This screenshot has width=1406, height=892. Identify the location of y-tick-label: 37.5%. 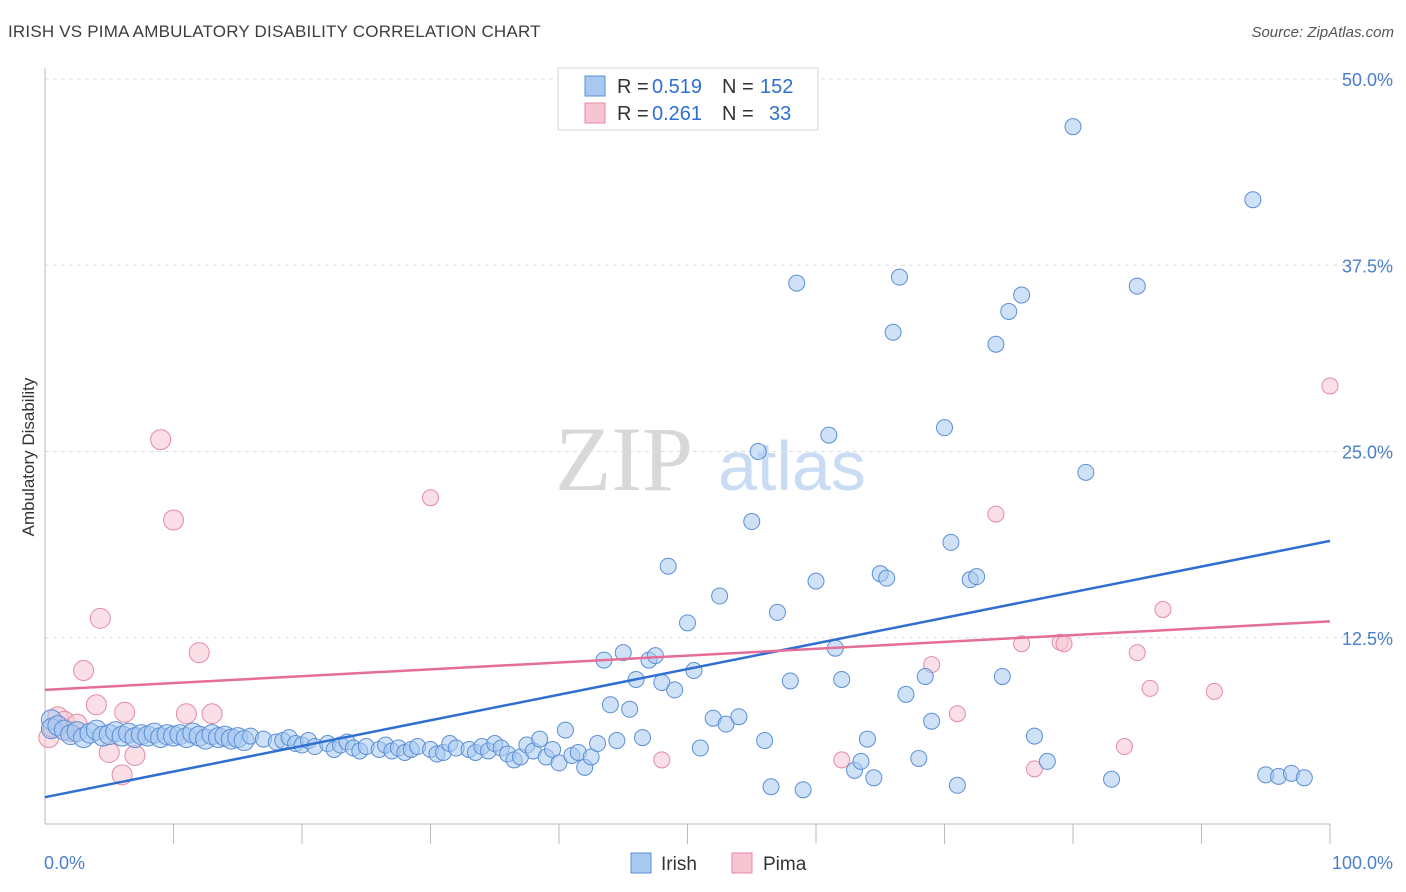
(1367, 266).